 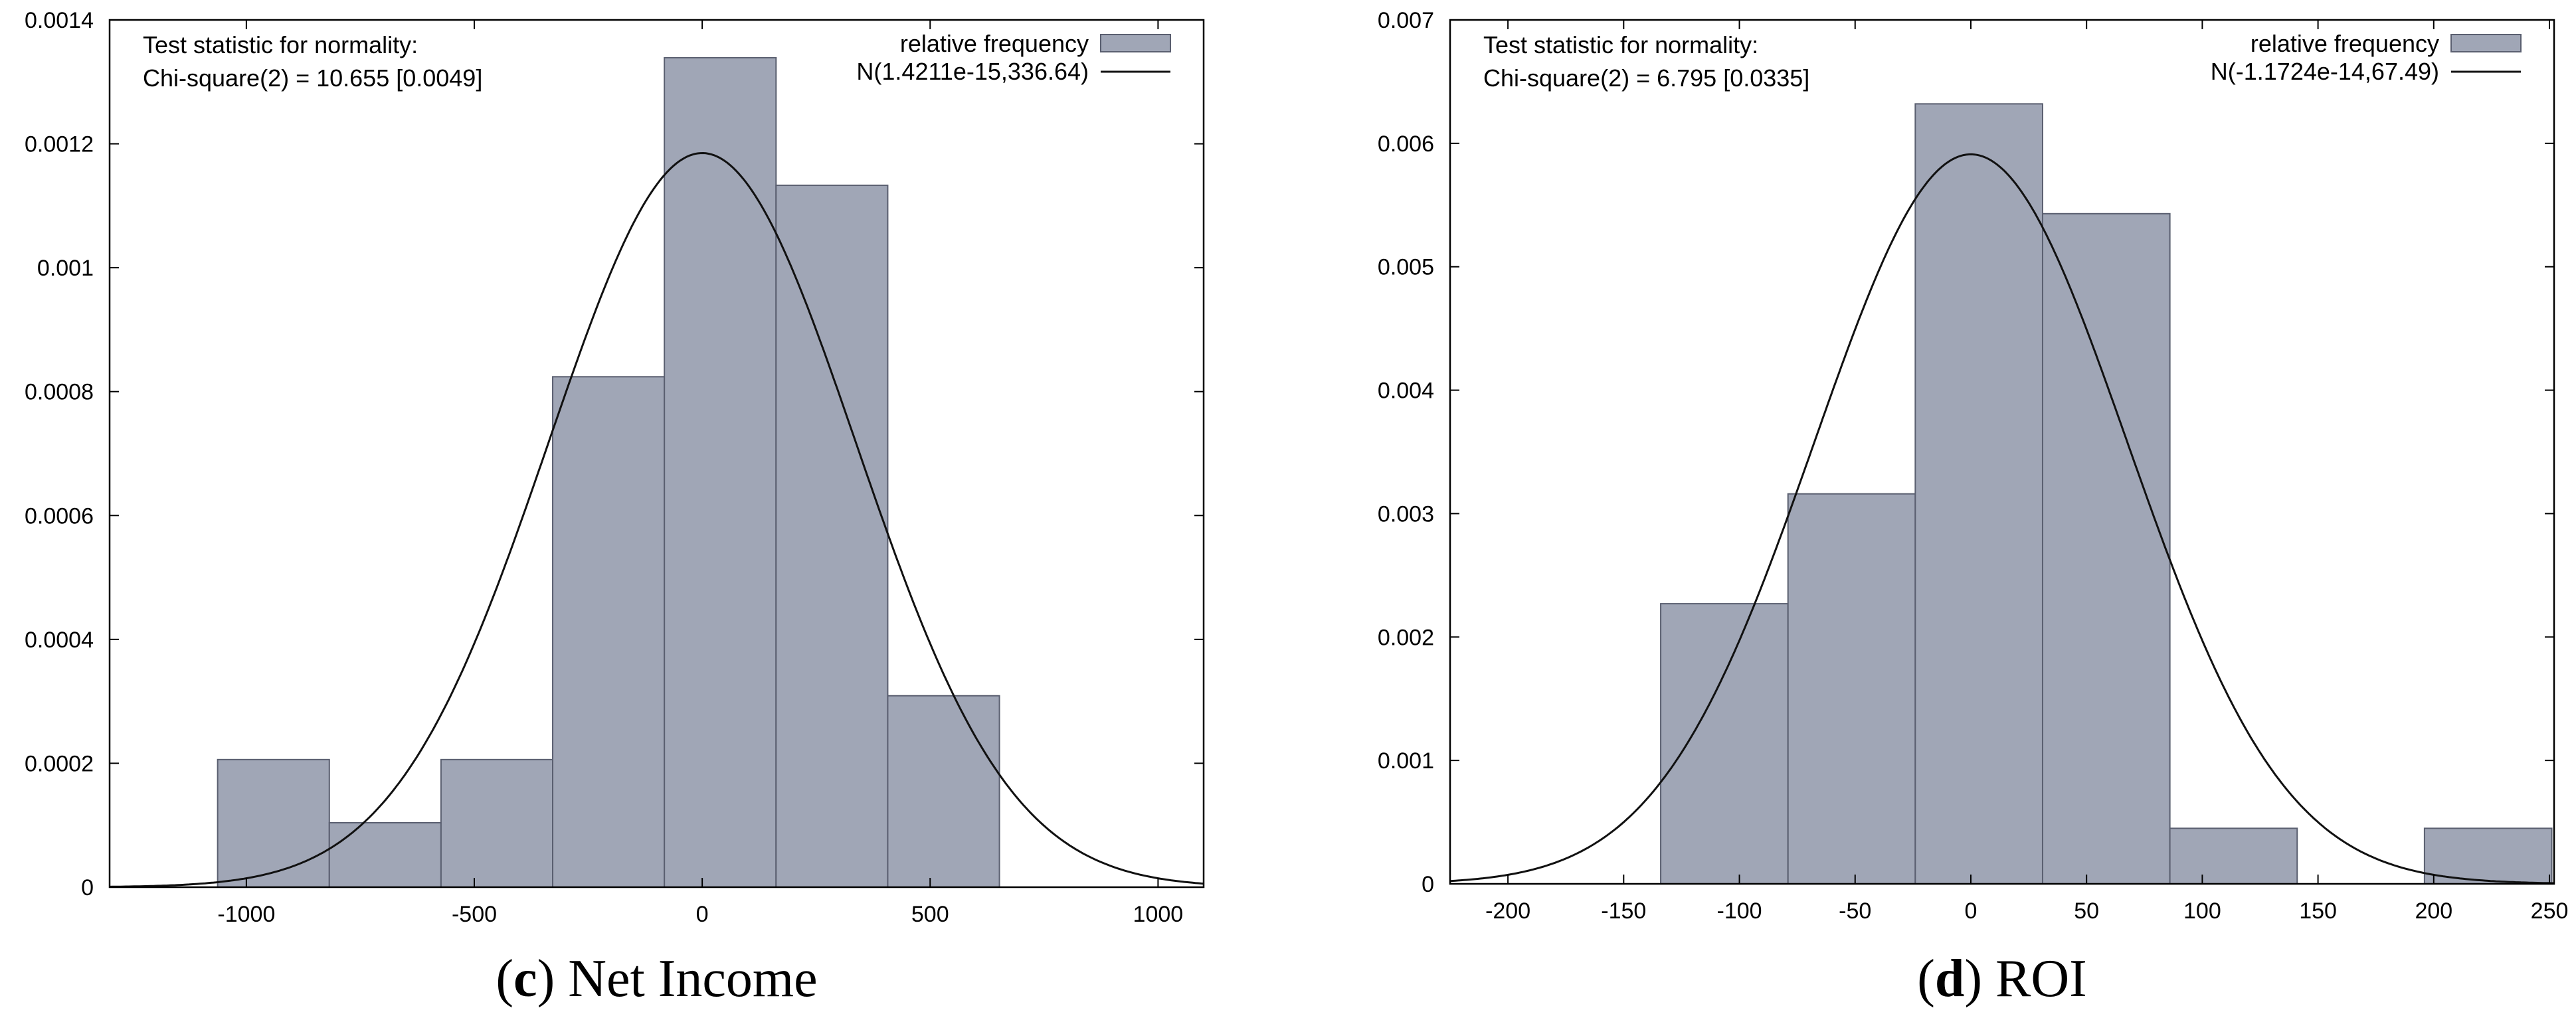 What do you see at coordinates (1950, 979) in the screenshot?
I see `caption-letter: d` at bounding box center [1950, 979].